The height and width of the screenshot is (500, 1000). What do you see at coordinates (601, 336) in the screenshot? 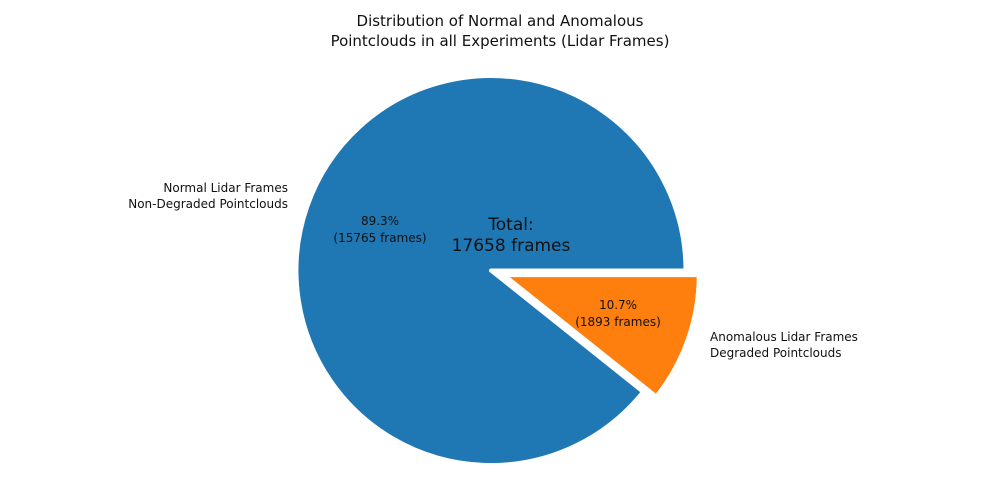
I see `pie-slice-anomalous-lidar-frames` at bounding box center [601, 336].